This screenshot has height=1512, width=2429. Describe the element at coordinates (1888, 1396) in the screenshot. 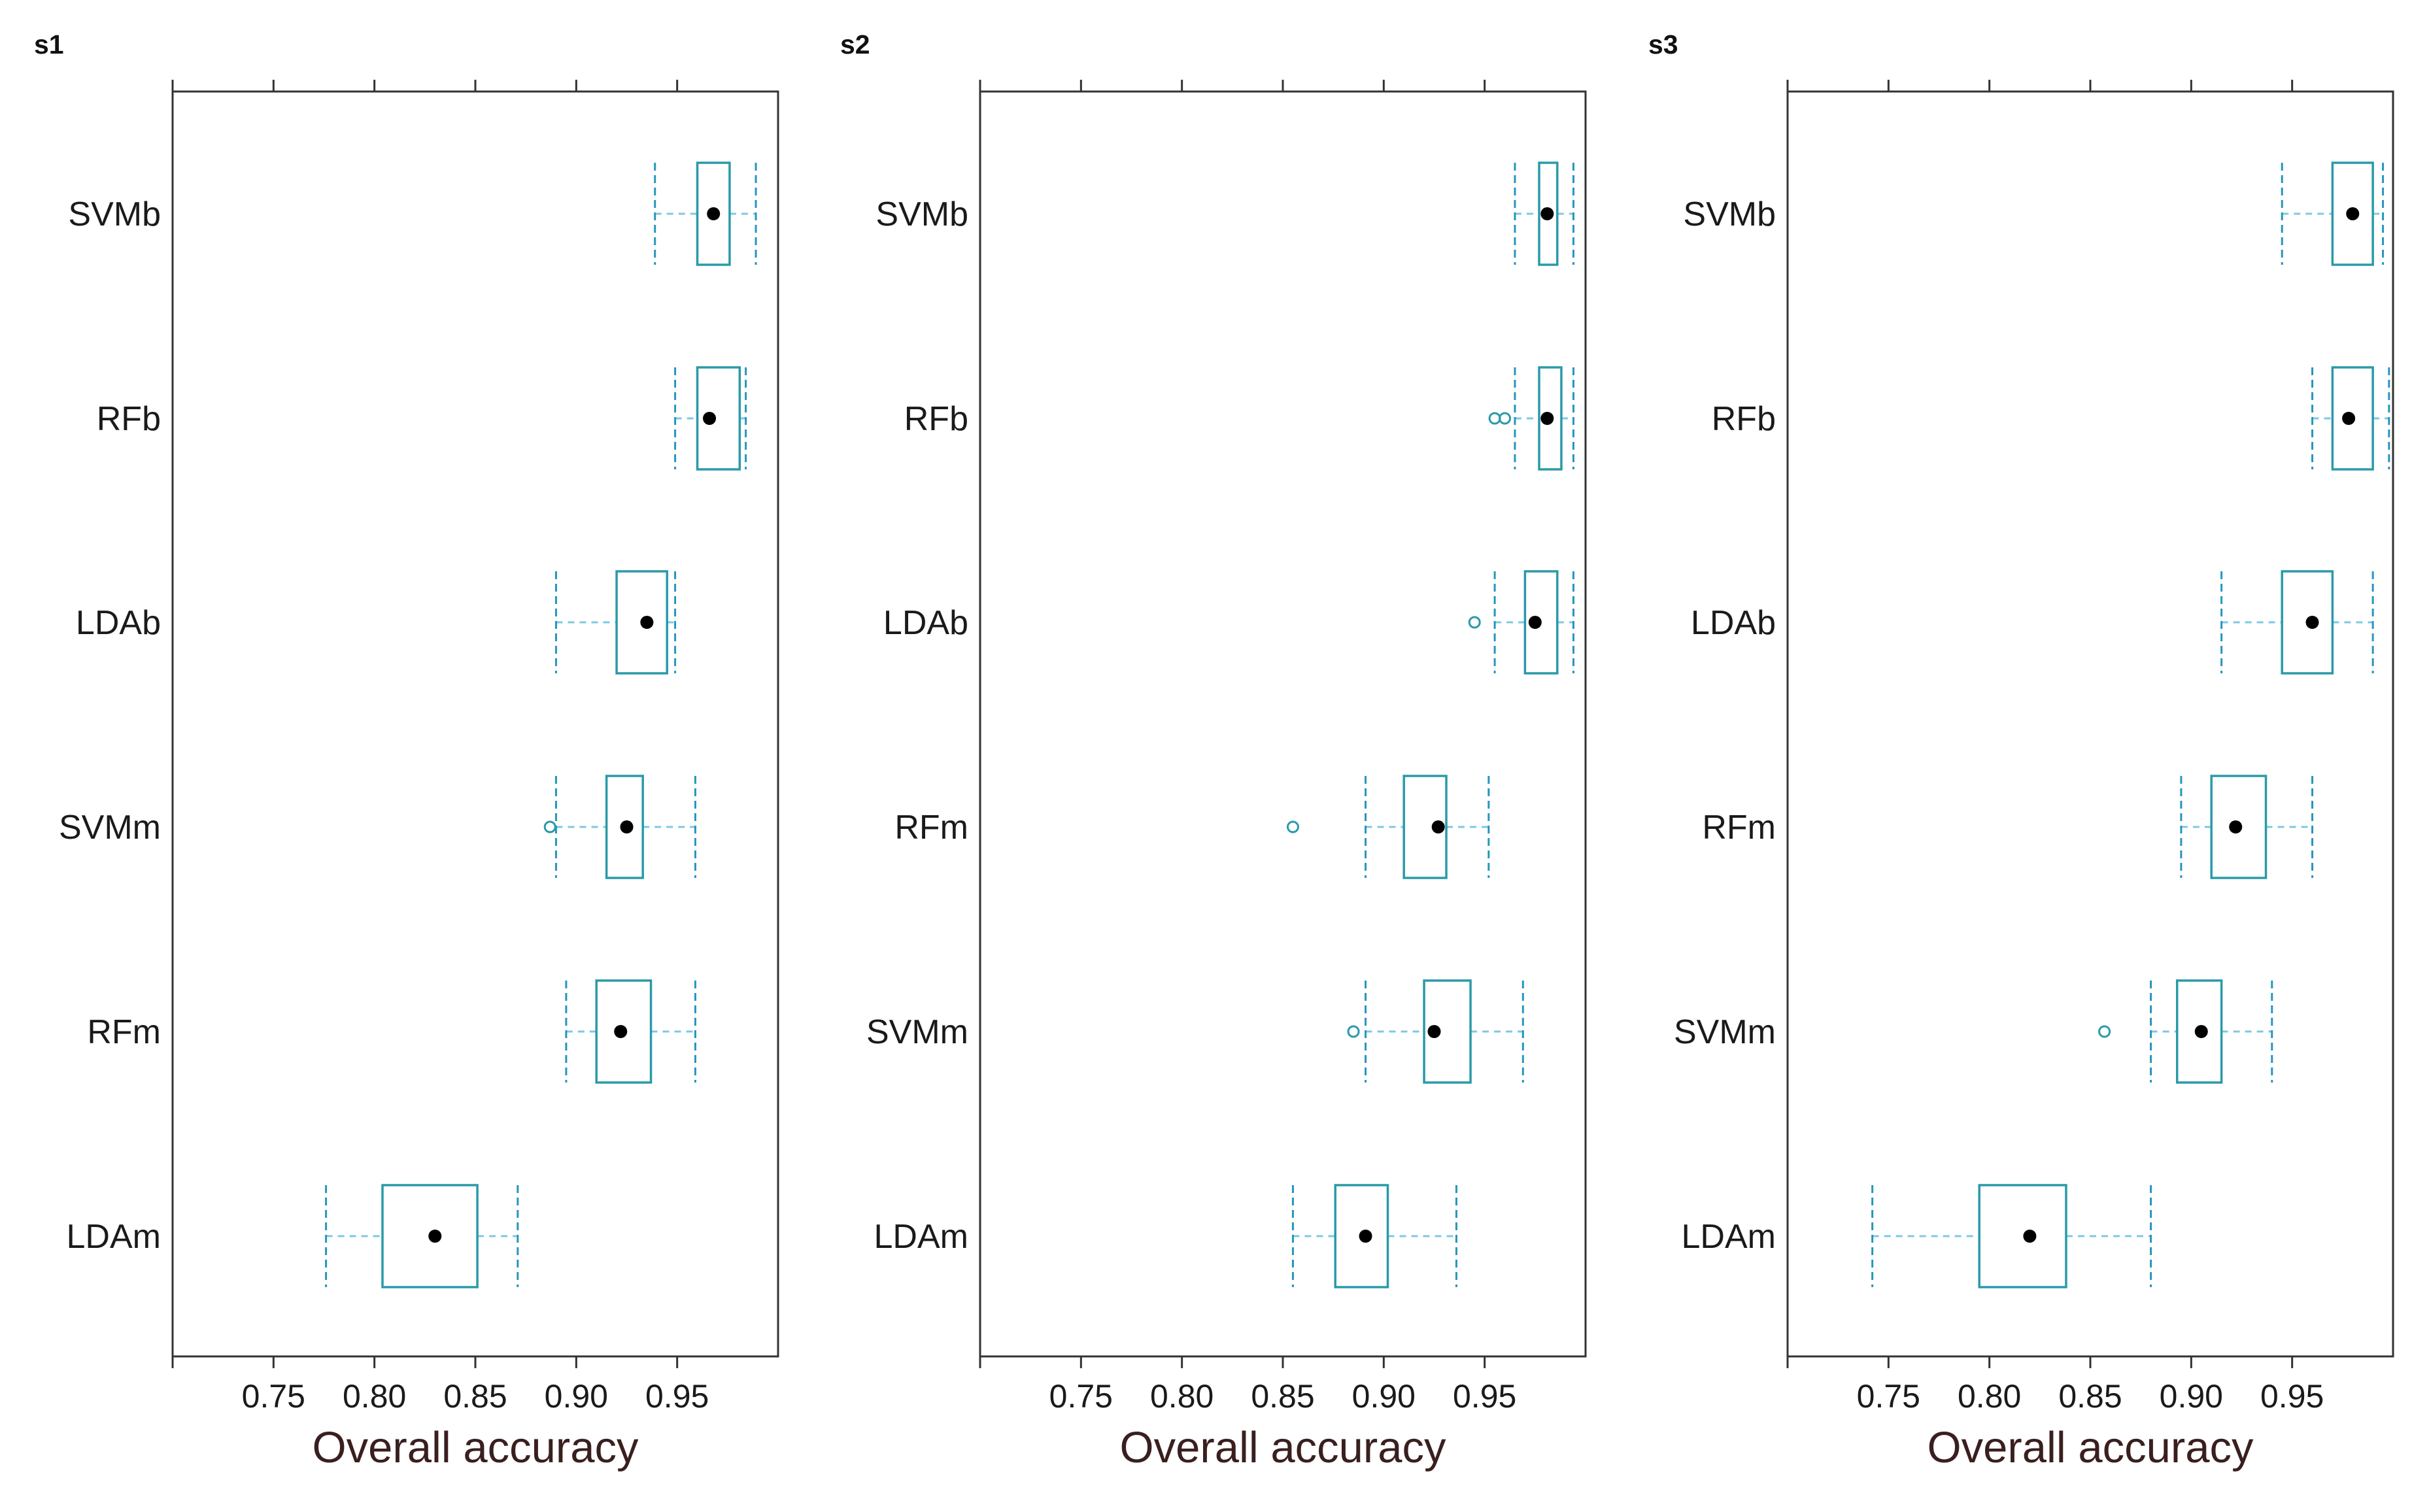

I see `panel-s3-tick-label: 0.75` at that location.